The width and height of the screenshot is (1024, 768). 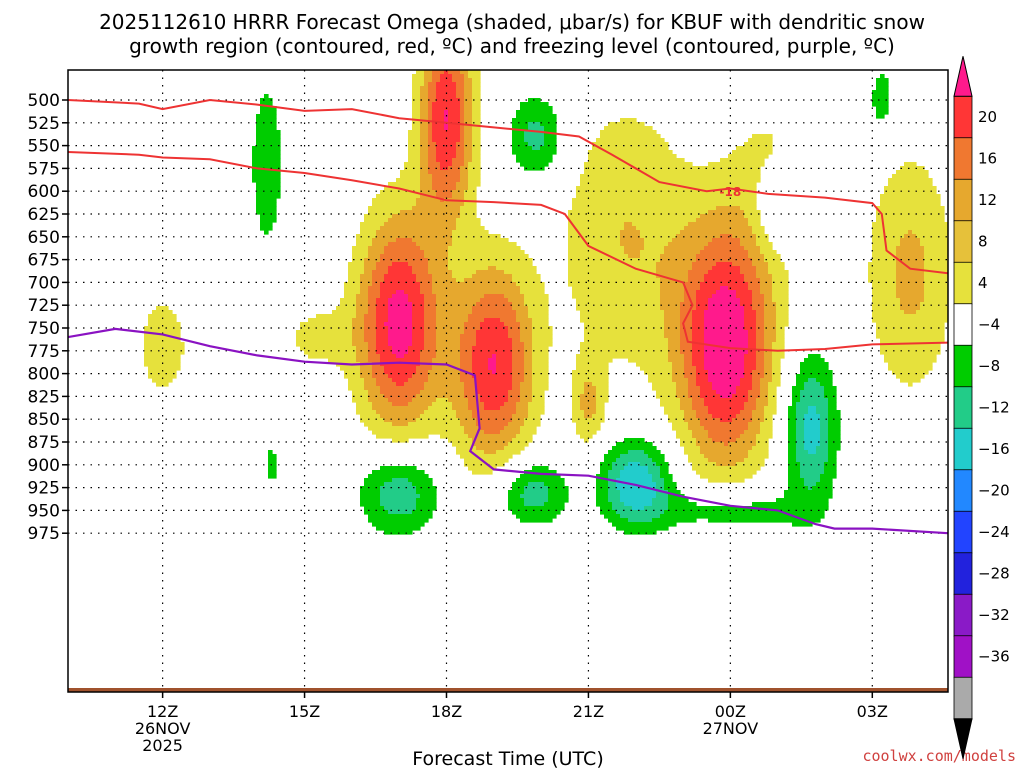 What do you see at coordinates (44, 261) in the screenshot?
I see `y-tick-label: 675` at bounding box center [44, 261].